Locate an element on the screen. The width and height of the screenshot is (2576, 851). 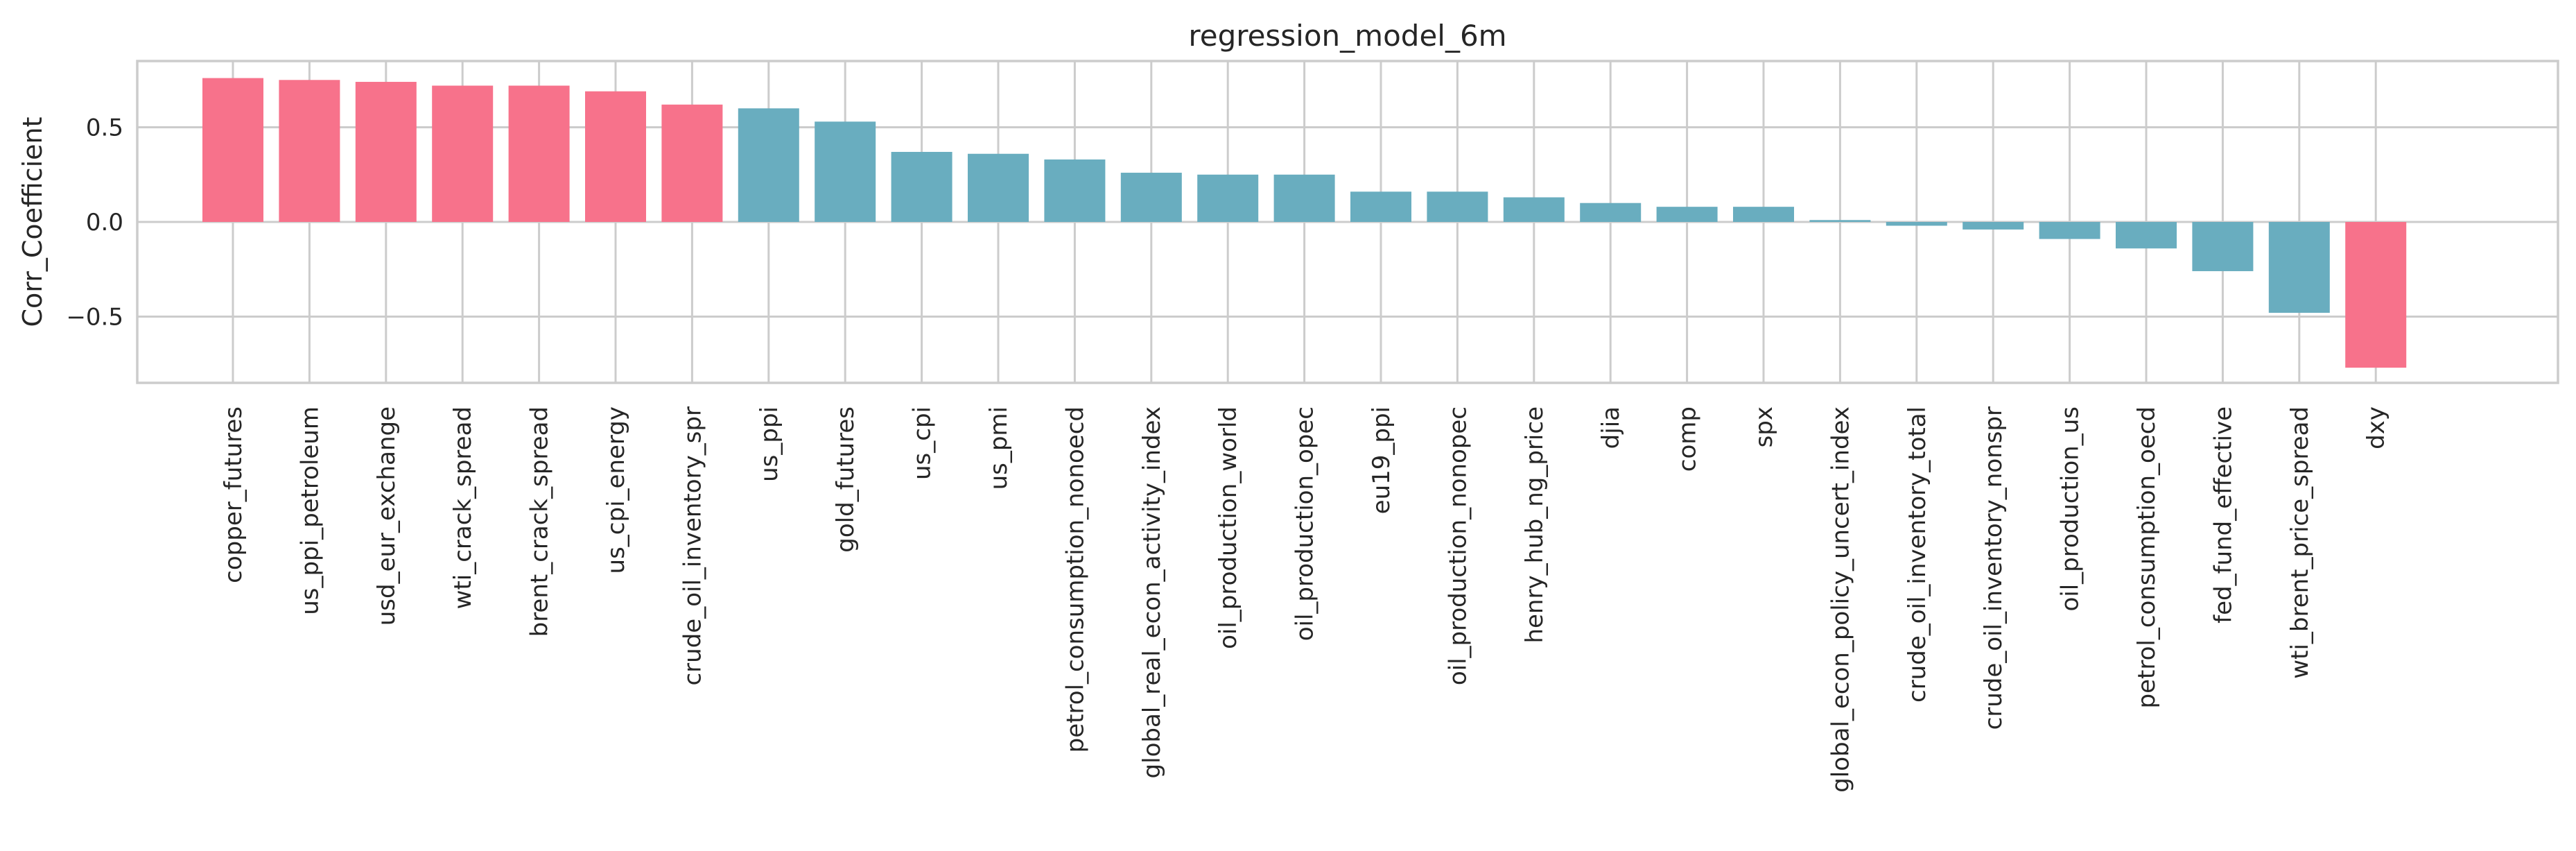
bar-petrol-consumption-oecd is located at coordinates (2146, 236).